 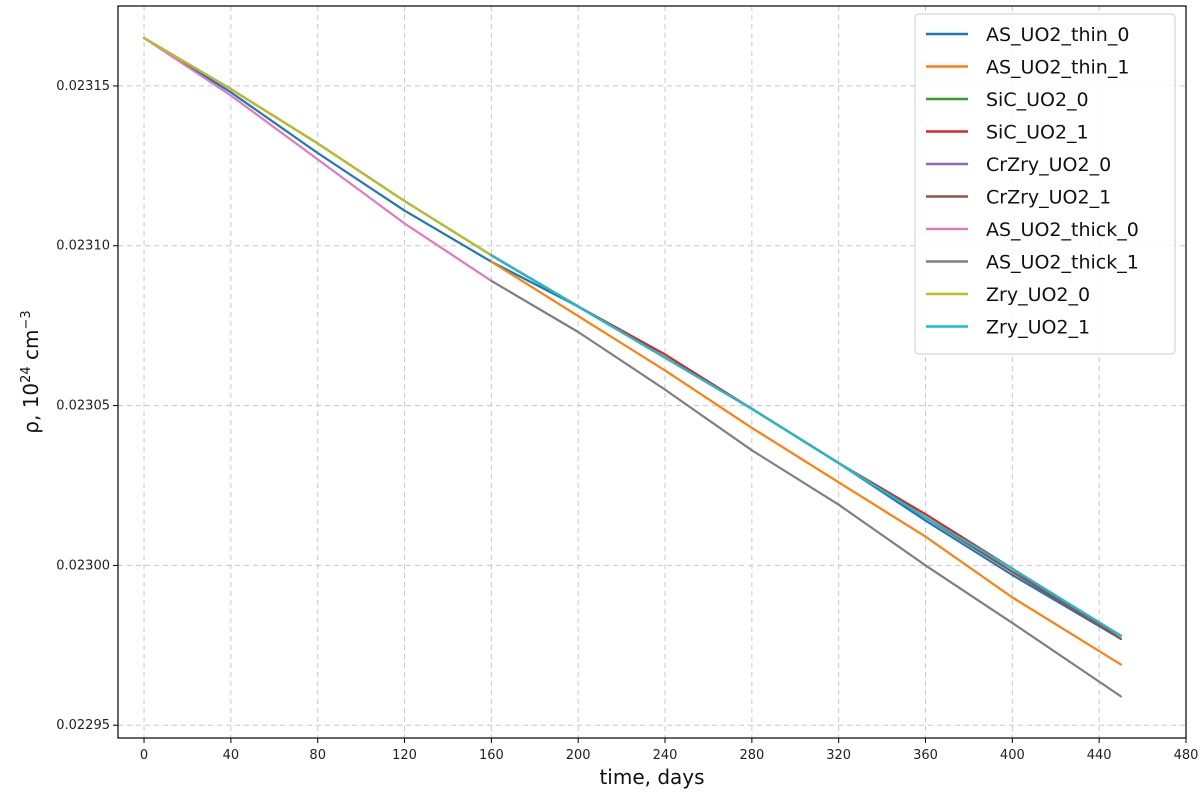 I want to click on legend-label: AS_UO2_thin_0, so click(x=1057, y=35).